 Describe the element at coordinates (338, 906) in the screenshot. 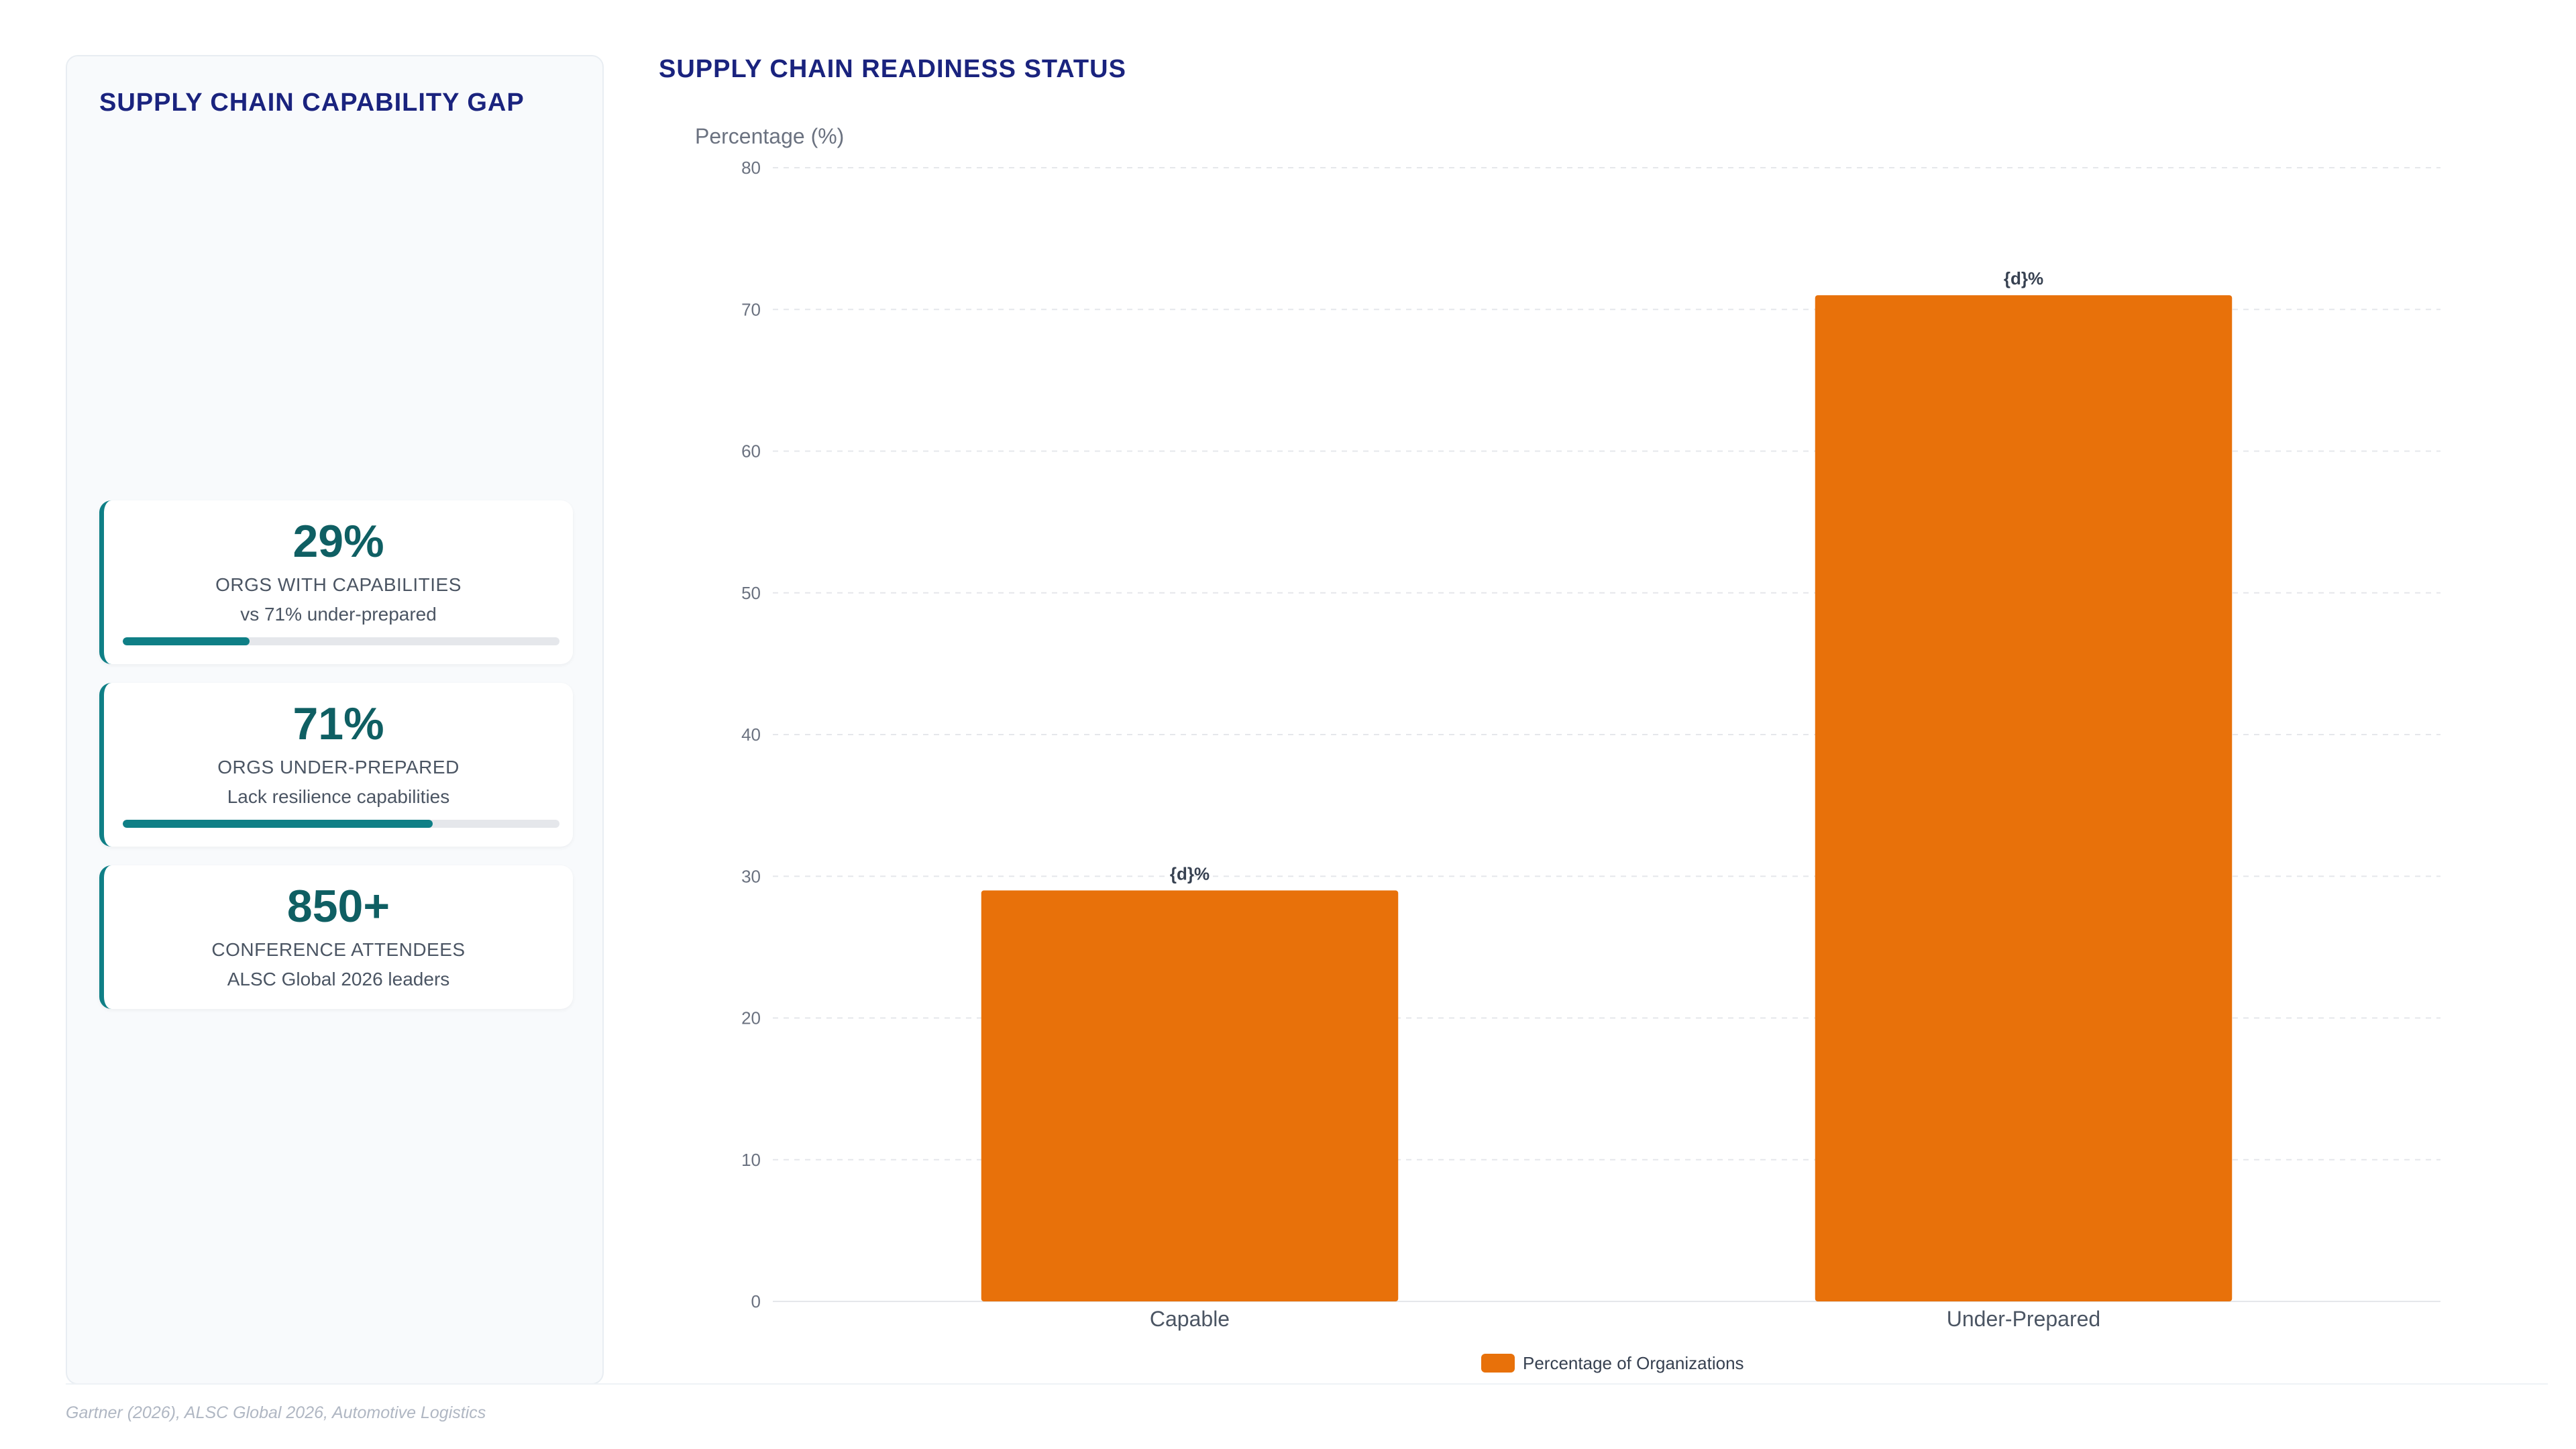

I see `stat-value: 850+` at that location.